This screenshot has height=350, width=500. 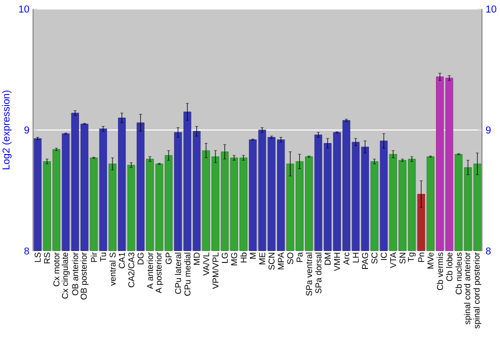 What do you see at coordinates (393, 260) in the screenshot?
I see `x-tick-label: VTA` at bounding box center [393, 260].